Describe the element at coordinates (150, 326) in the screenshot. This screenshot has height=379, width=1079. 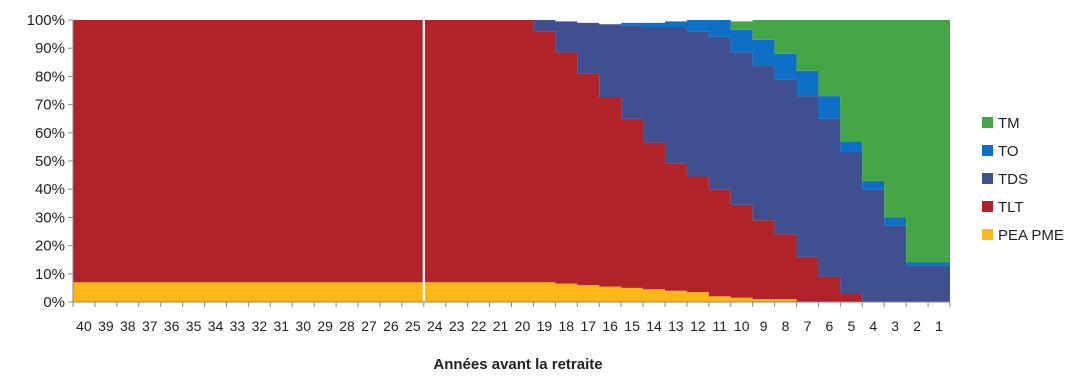
I see `x-tick-label: 37` at that location.